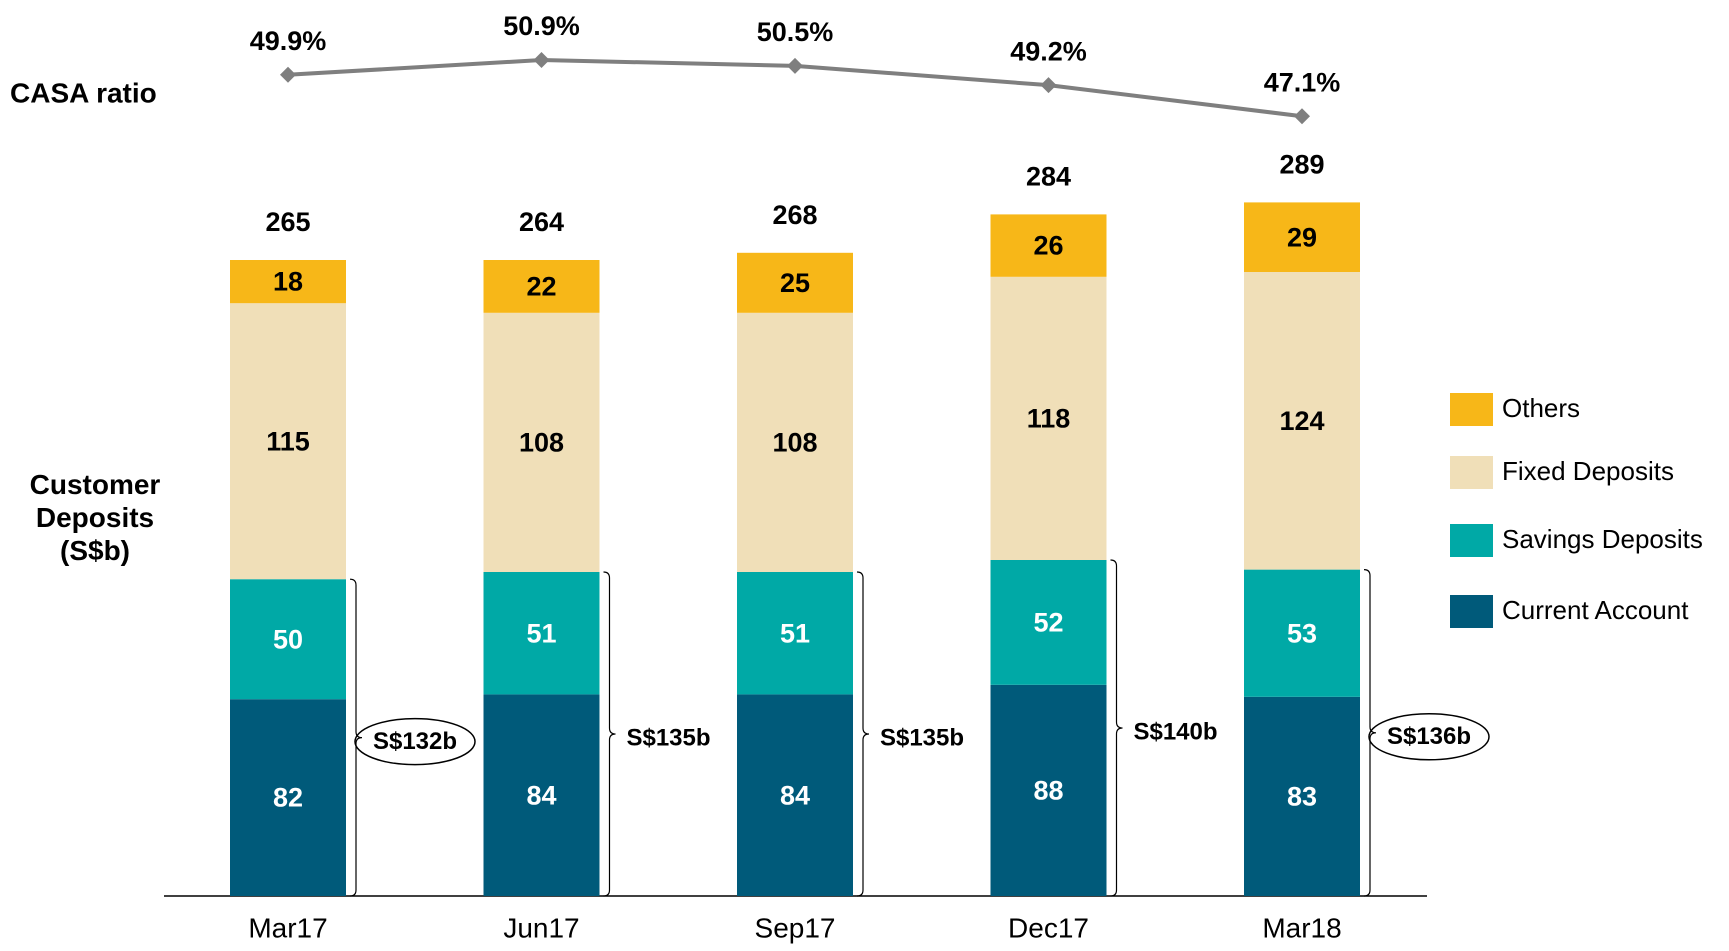 Image resolution: width=1729 pixels, height=951 pixels. I want to click on legend-label: Fixed Deposits, so click(1588, 471).